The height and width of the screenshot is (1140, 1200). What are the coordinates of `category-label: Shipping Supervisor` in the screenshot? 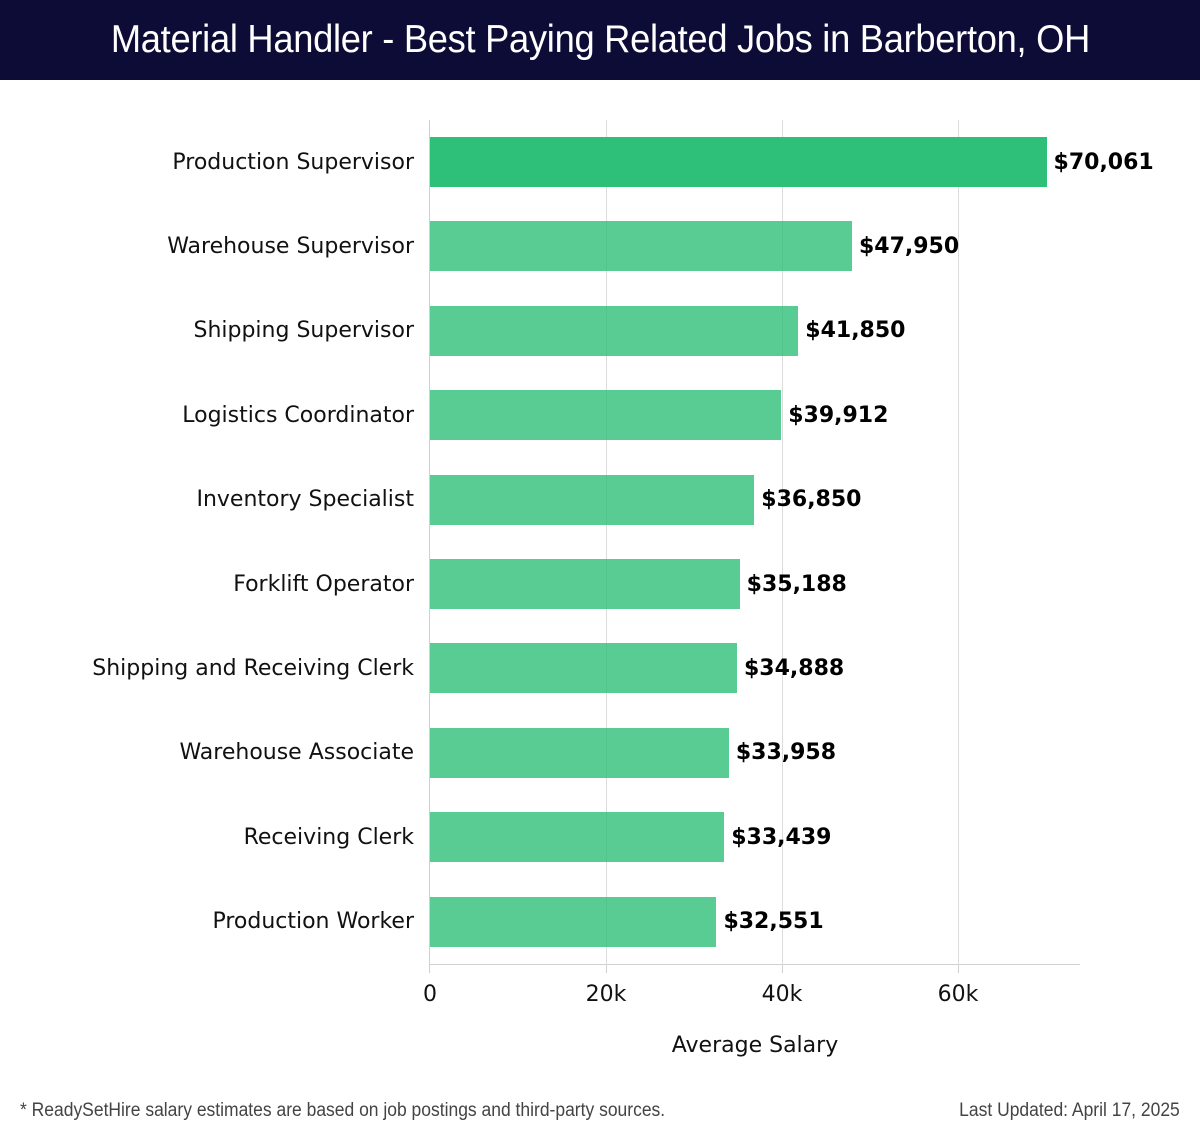 It's located at (303, 331).